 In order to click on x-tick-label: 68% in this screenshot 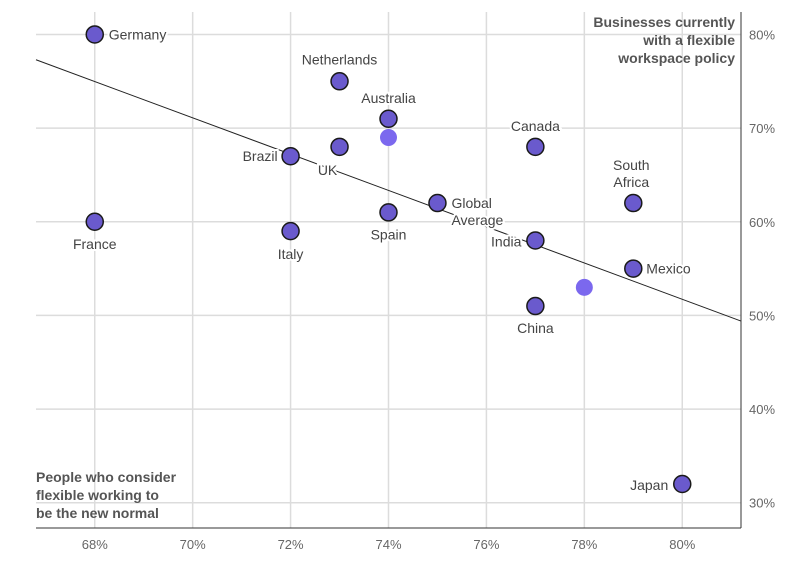, I will do `click(95, 544)`.